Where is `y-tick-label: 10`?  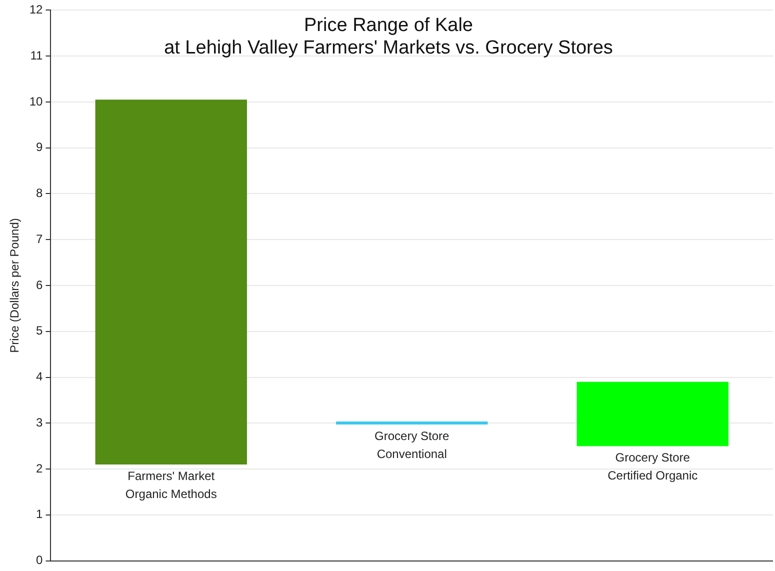
y-tick-label: 10 is located at coordinates (36, 101).